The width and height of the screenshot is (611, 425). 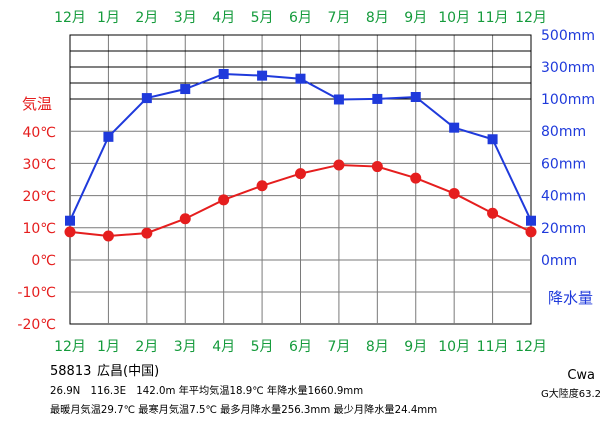 What do you see at coordinates (568, 148) in the screenshot?
I see `precipitation-axis: 500mm 300mm 100mm 80mm 60mm 40mm 20mm 0mm` at bounding box center [568, 148].